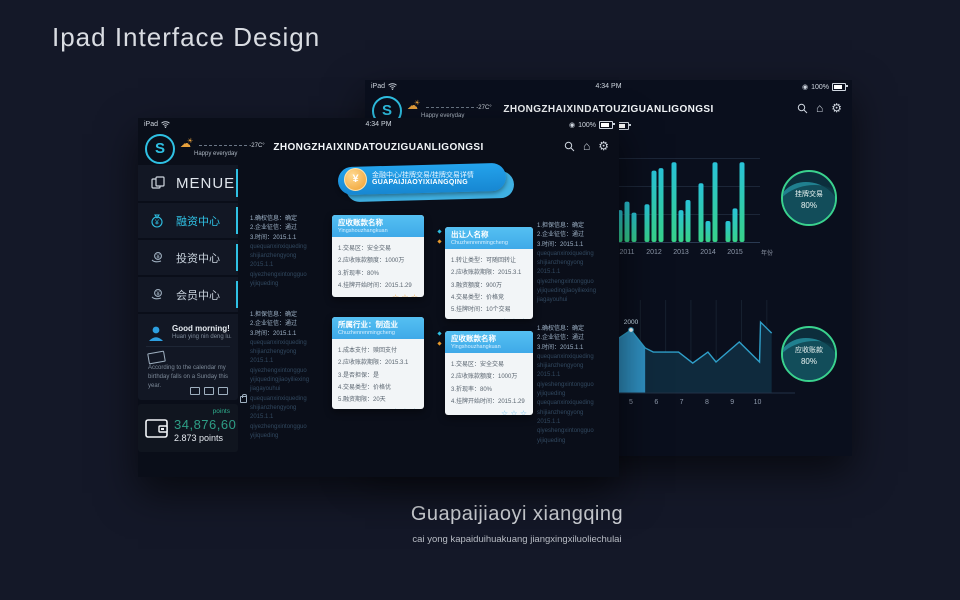 This screenshot has width=960, height=600. What do you see at coordinates (656, 402) in the screenshot?
I see `svg-text: 6` at bounding box center [656, 402].